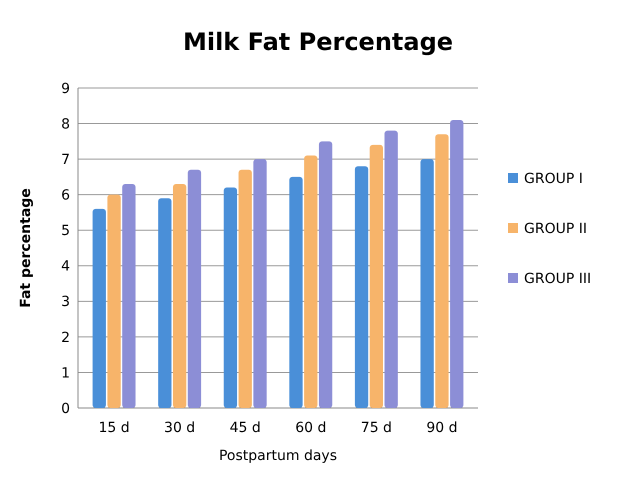  Describe the element at coordinates (278, 456) in the screenshot. I see `x-axis-title: Postpartum days` at that location.